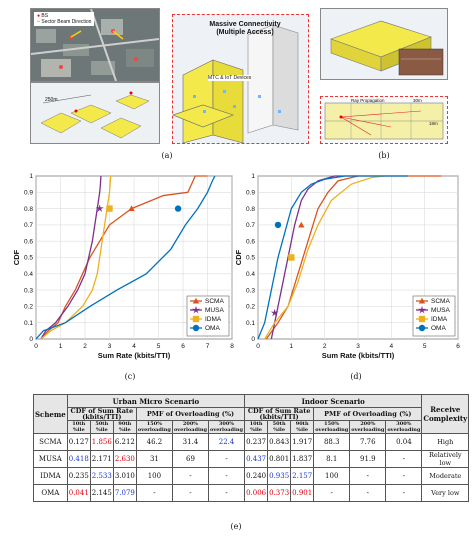  Describe the element at coordinates (50, 459) in the screenshot. I see `scheme-cell: MUSA` at that location.